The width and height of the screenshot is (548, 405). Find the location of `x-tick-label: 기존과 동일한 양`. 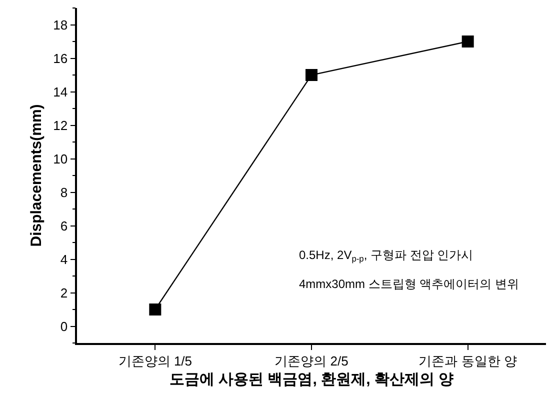

x-tick-label: 기존과 동일한 양 is located at coordinates (467, 360).